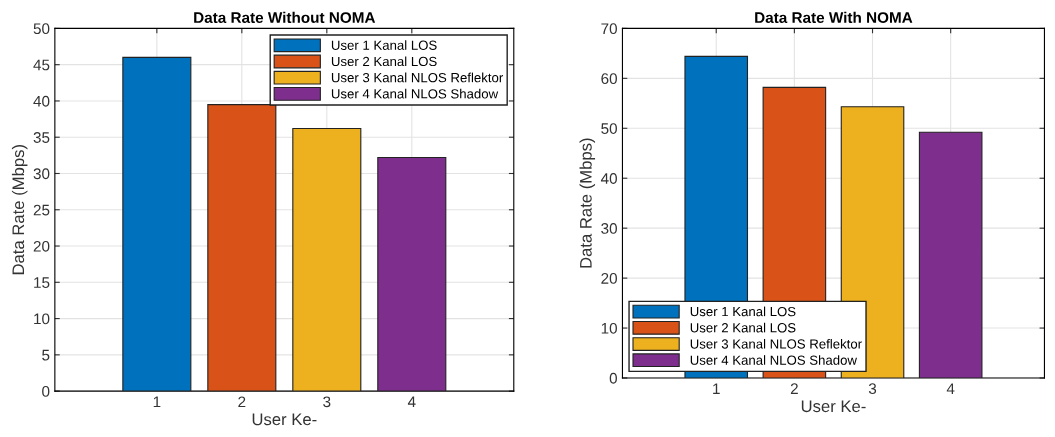 The width and height of the screenshot is (1055, 437). I want to click on y-tick-label: 45, so click(41, 65).